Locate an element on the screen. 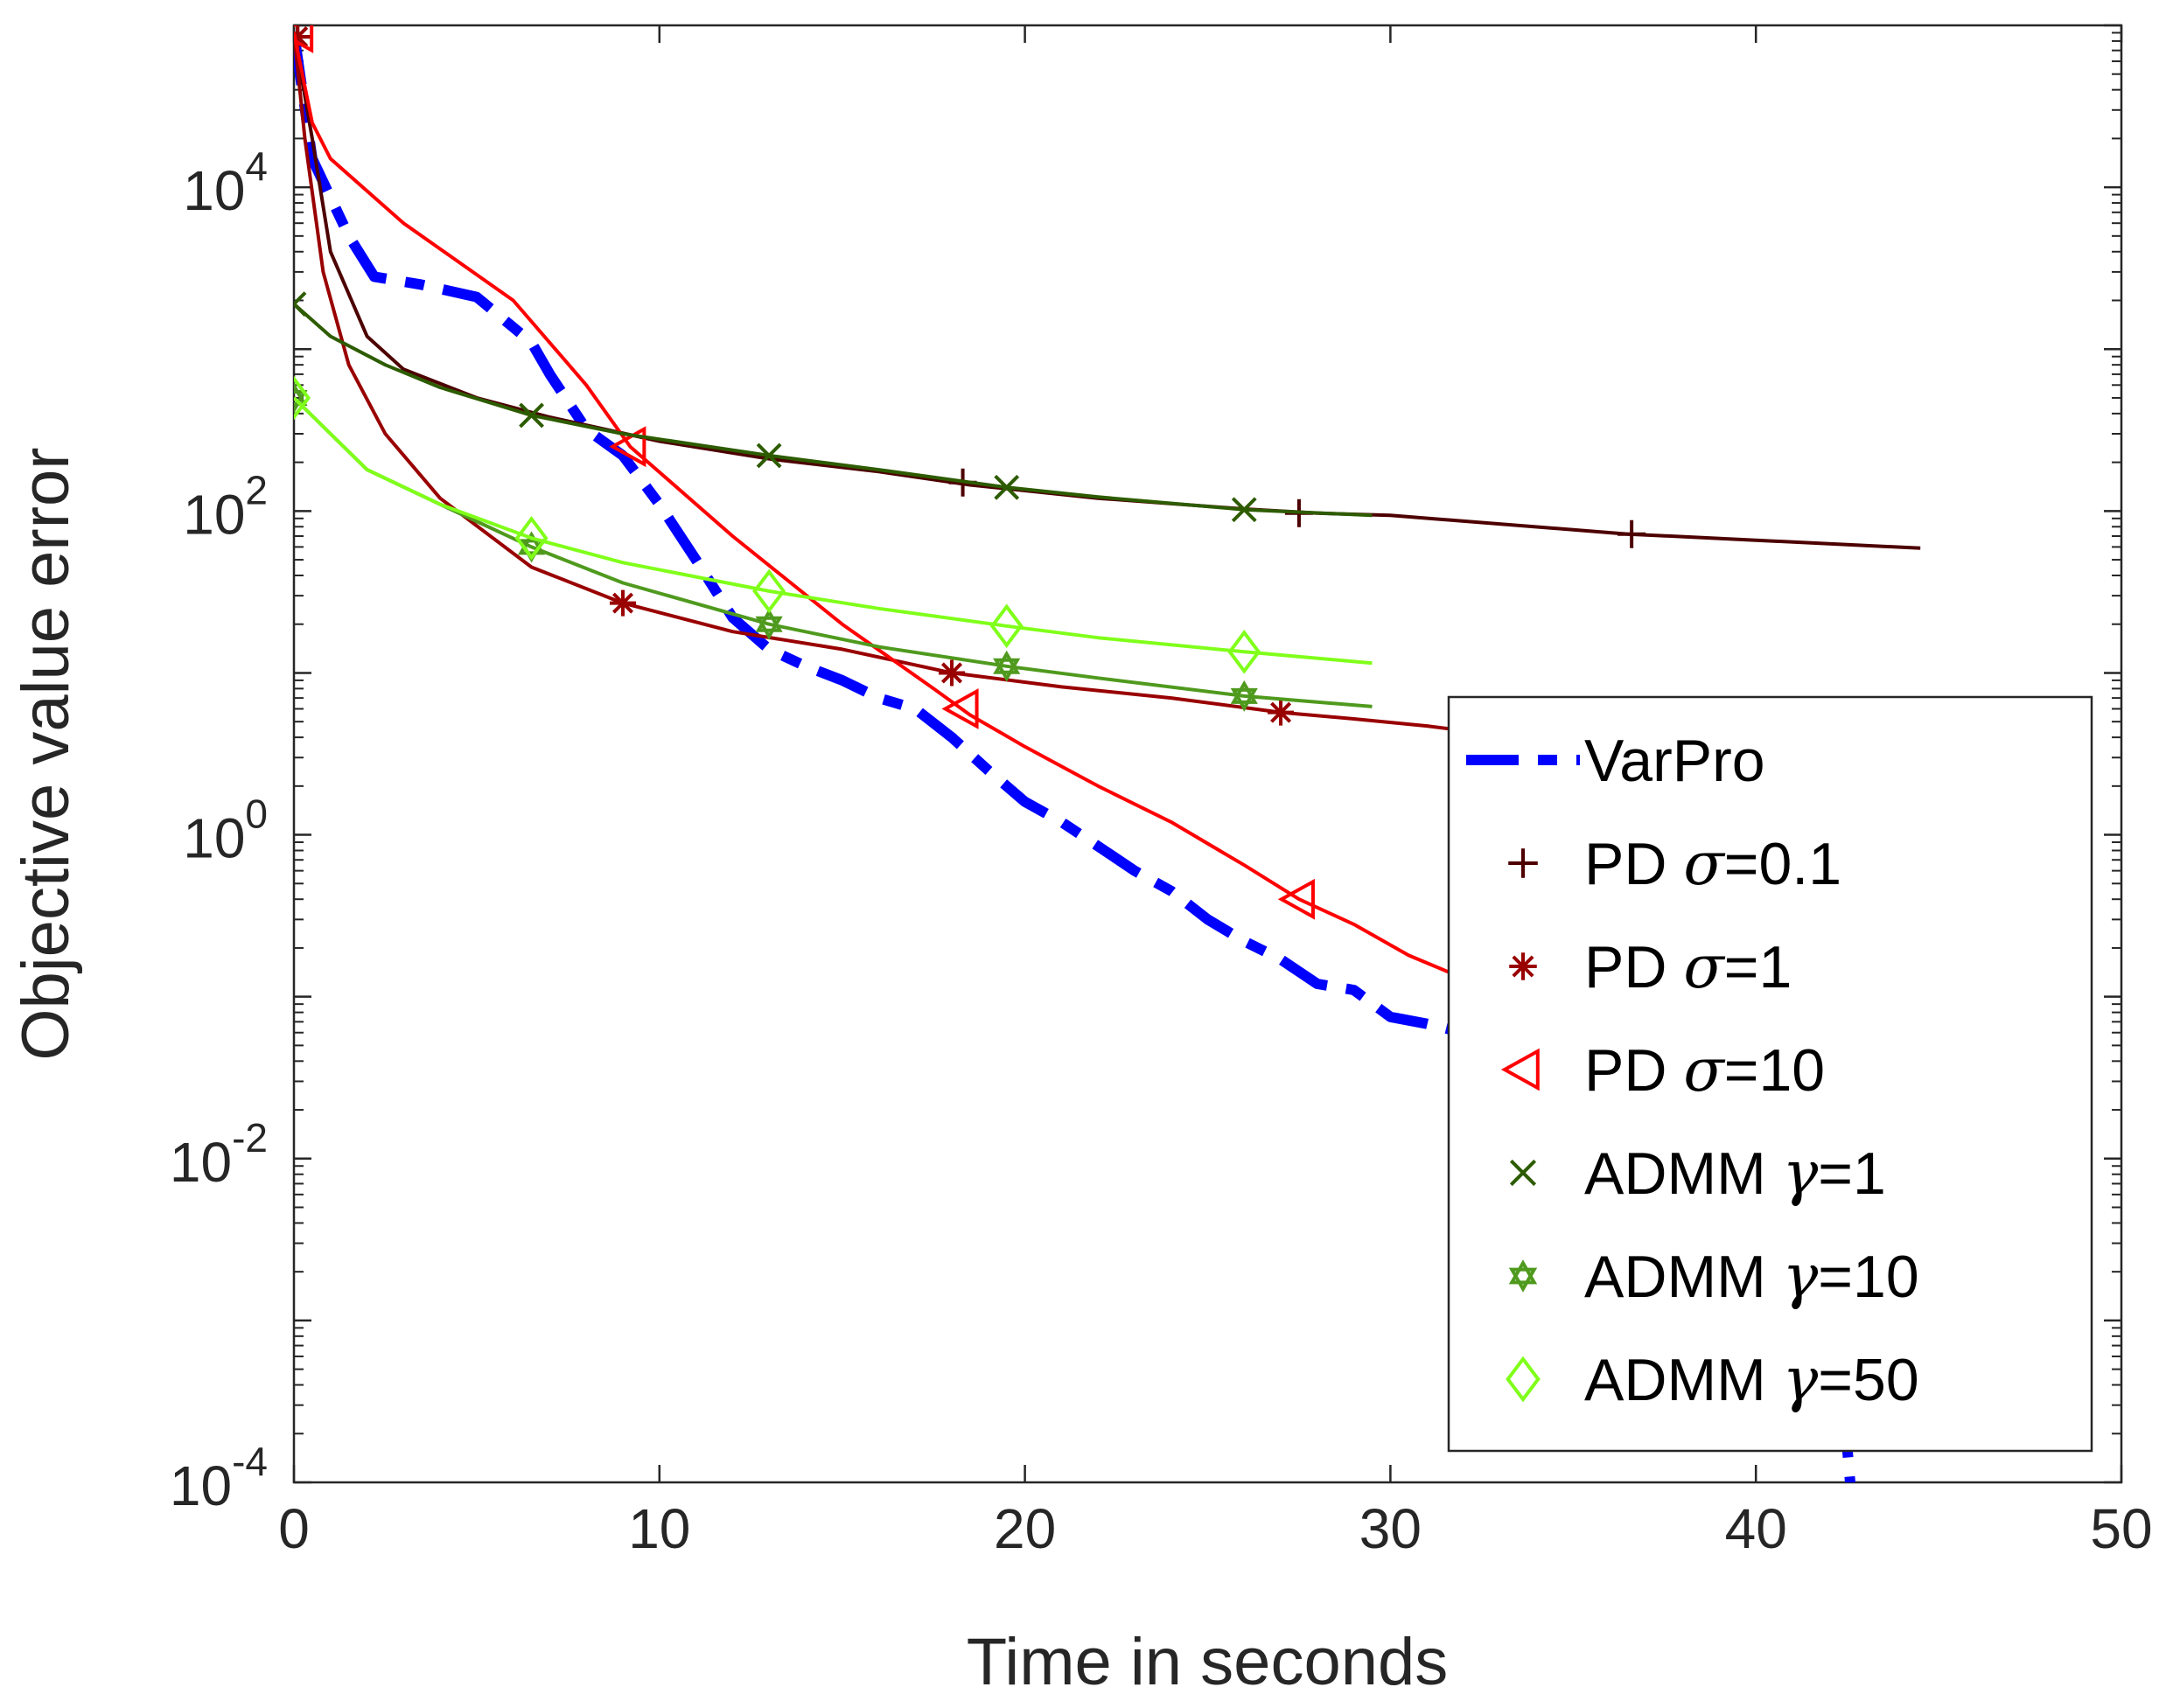  legend-label: ADMM γ=1 is located at coordinates (1735, 1174).